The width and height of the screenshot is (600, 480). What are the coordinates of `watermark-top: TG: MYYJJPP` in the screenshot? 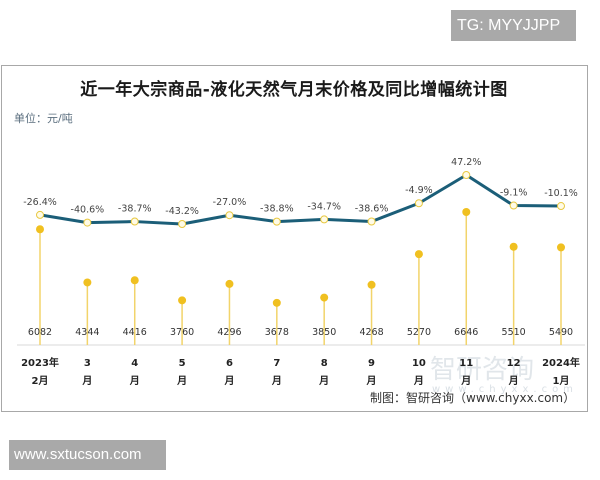 It's located at (513, 25).